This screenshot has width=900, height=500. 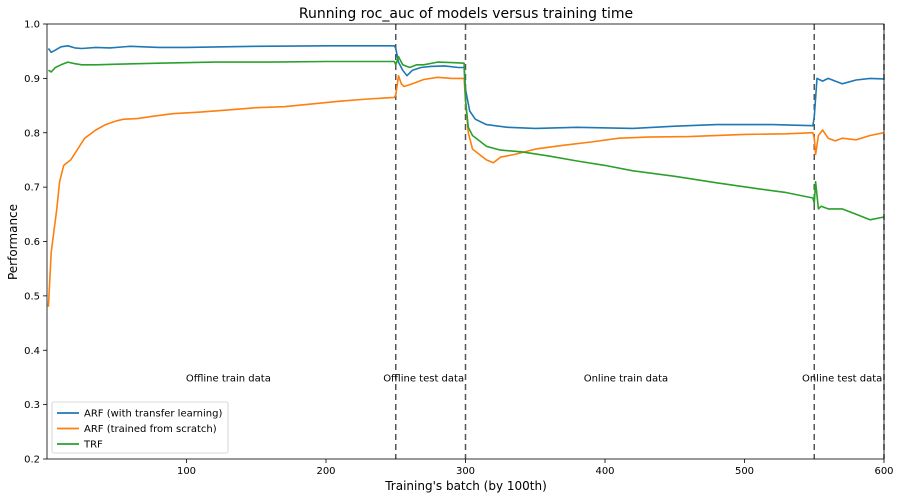 What do you see at coordinates (32, 25) in the screenshot?
I see `y-tick-label-9: 1.0` at bounding box center [32, 25].